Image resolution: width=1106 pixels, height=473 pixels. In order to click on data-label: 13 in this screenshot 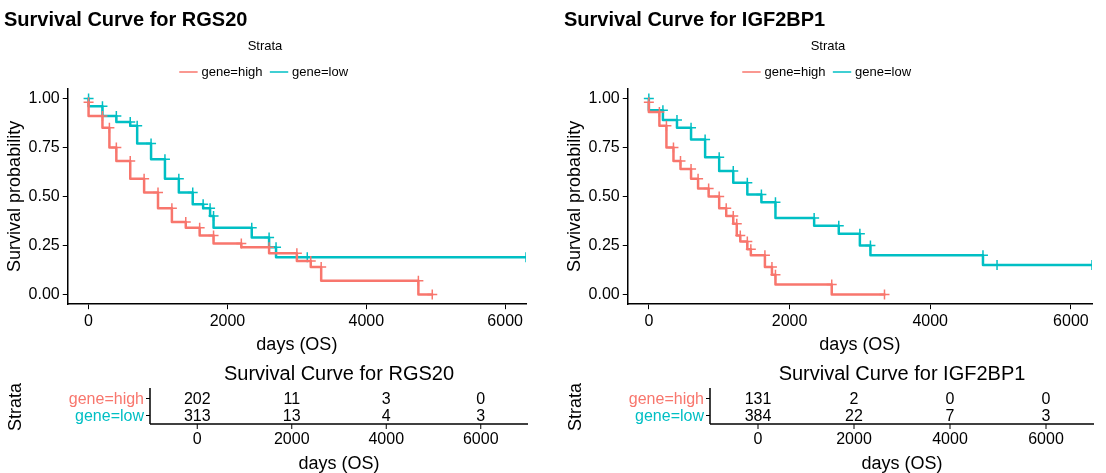, I will do `click(291, 415)`.